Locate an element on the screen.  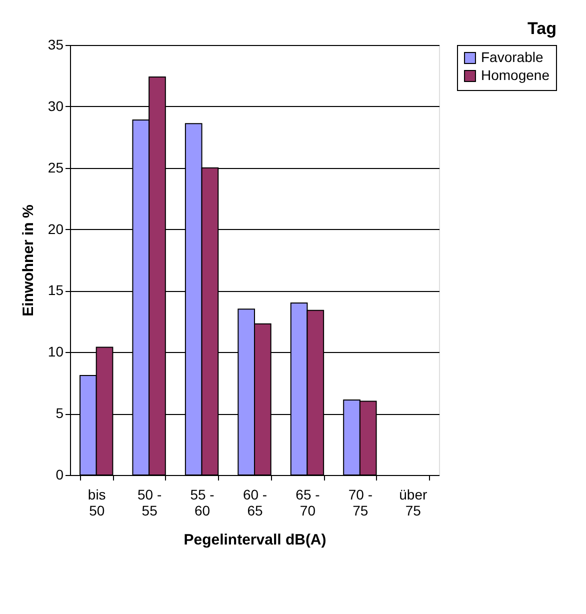
y-tick-label: 20 is located at coordinates (56, 228).